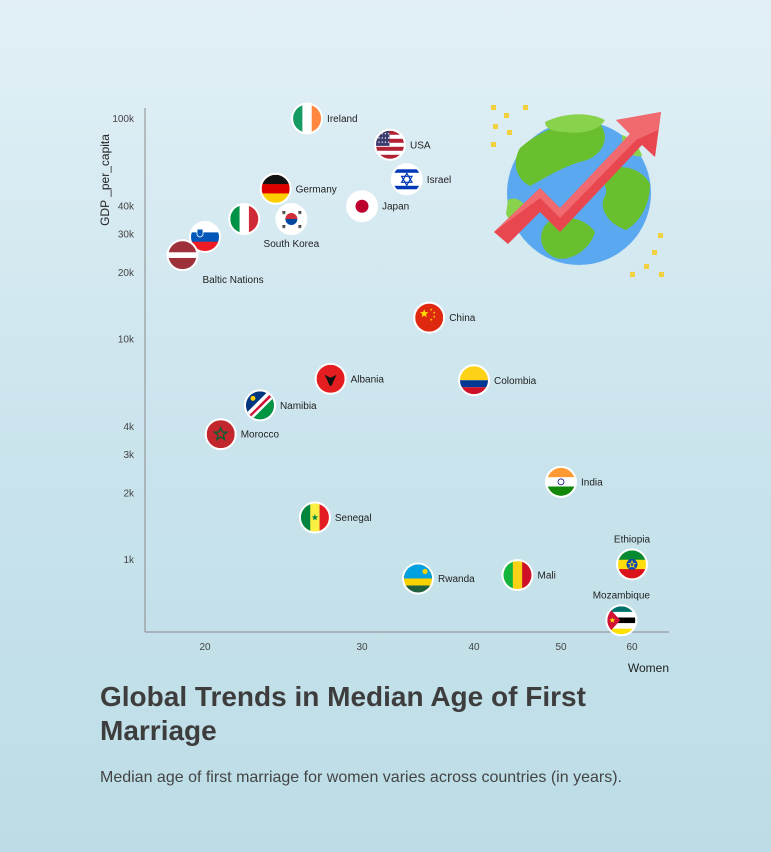 This screenshot has width=771, height=852. I want to click on data-label: India, so click(592, 482).